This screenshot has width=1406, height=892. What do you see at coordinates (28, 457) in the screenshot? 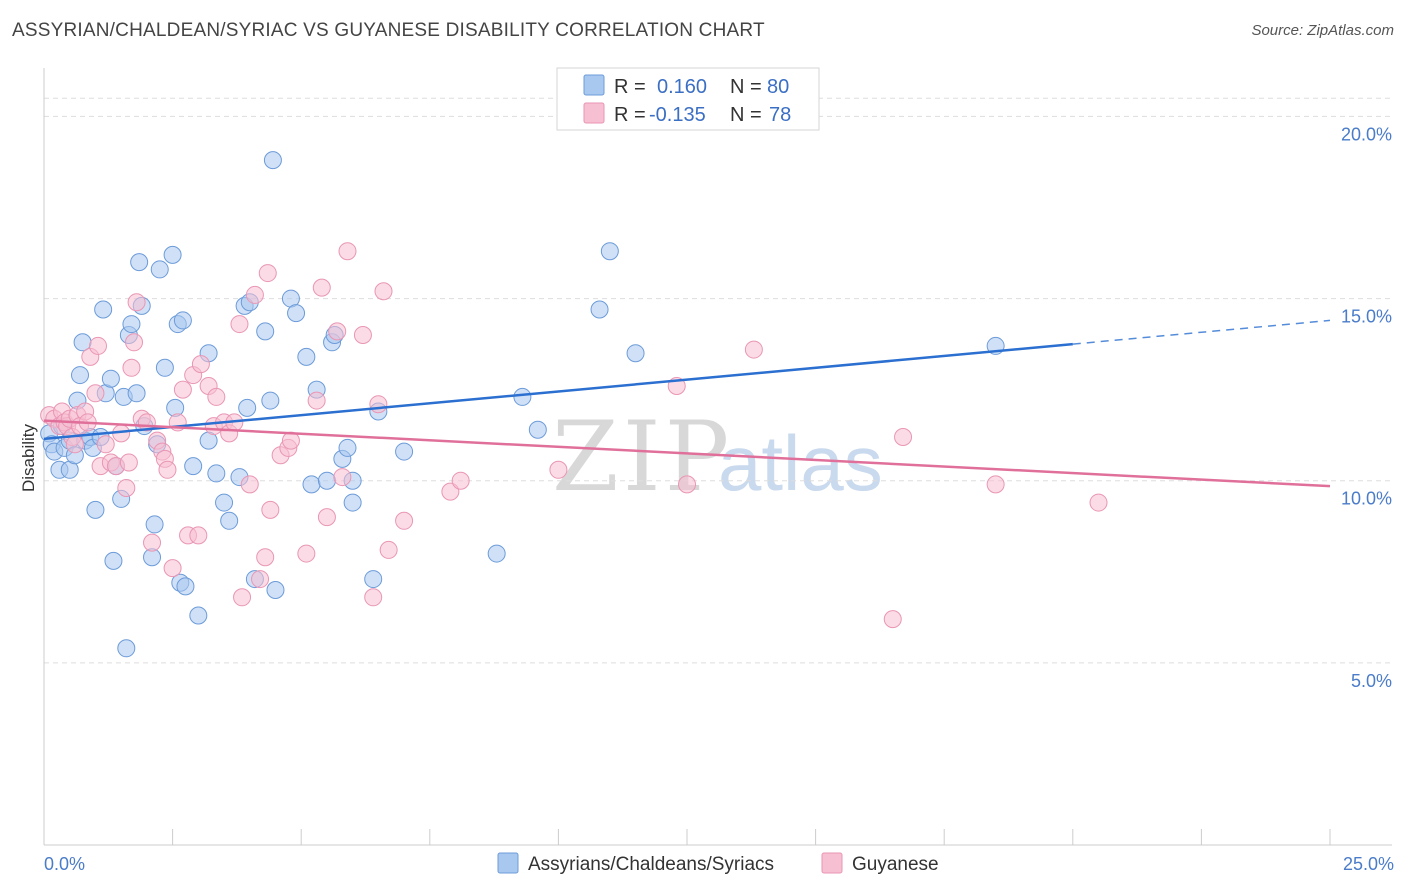
I see `y-axis-label: Disability` at bounding box center [28, 457].